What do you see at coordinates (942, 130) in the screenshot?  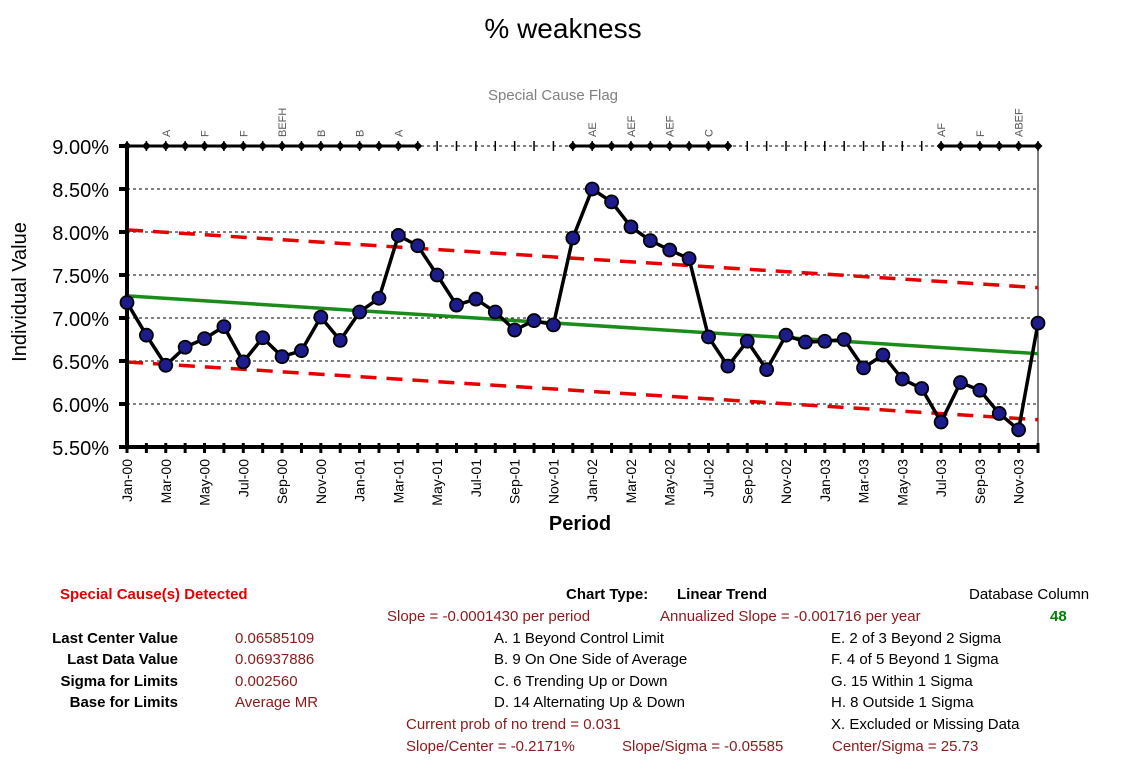 I see `flag-label: AF` at bounding box center [942, 130].